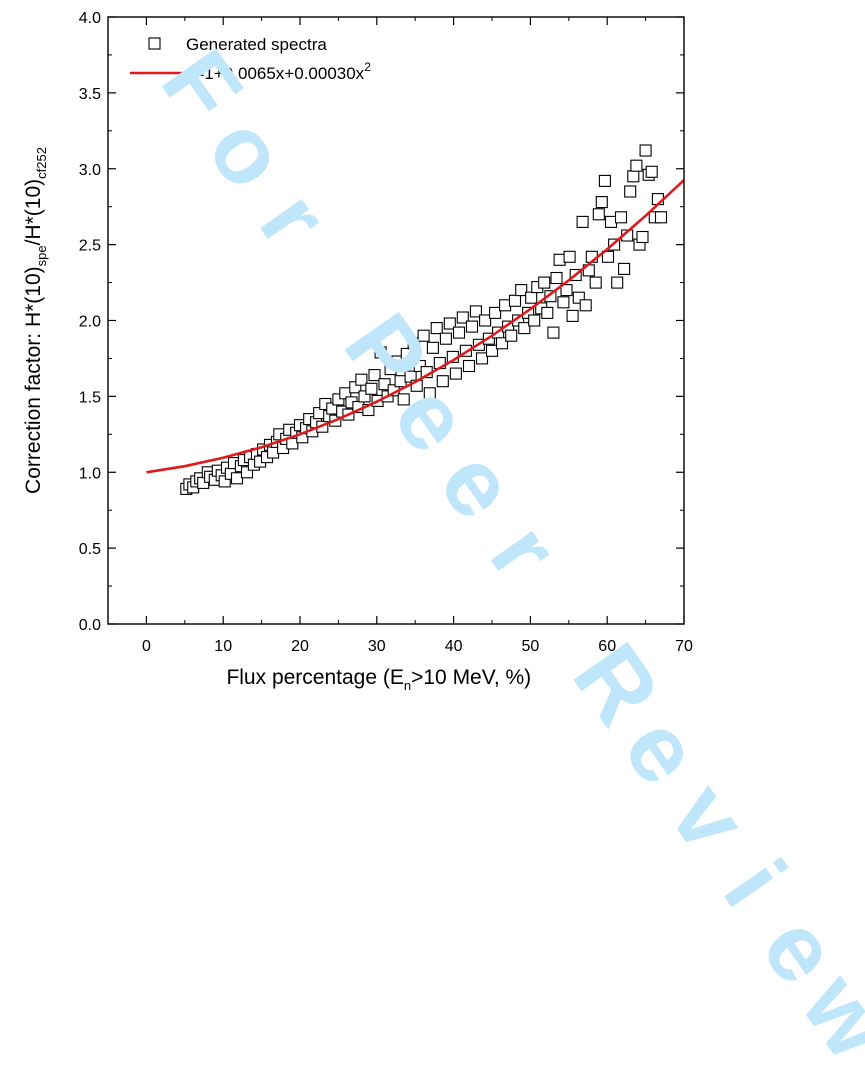  I want to click on y-tick-label: 3.0, so click(90, 170).